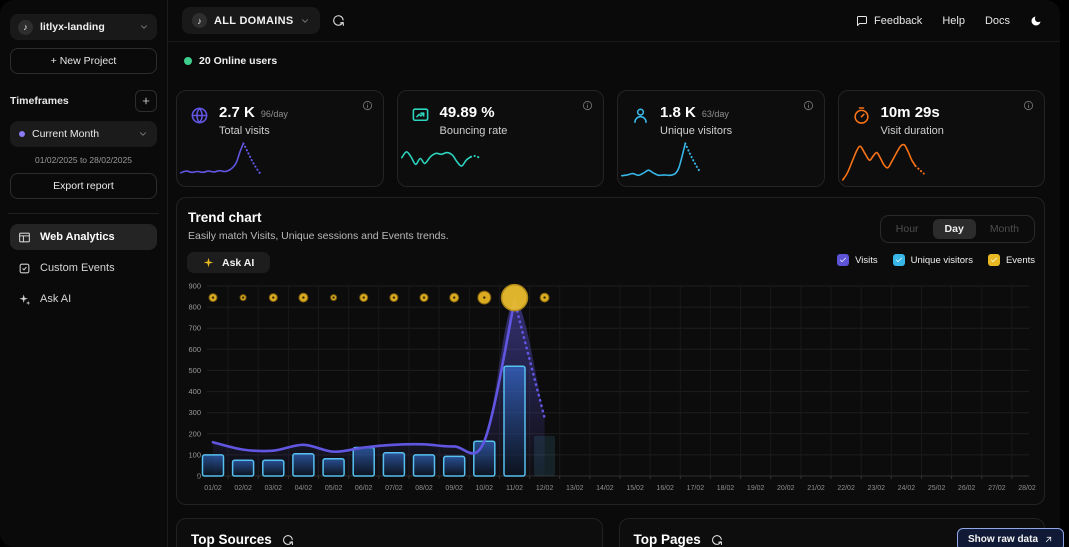  I want to click on docs-link: Docs, so click(997, 20).